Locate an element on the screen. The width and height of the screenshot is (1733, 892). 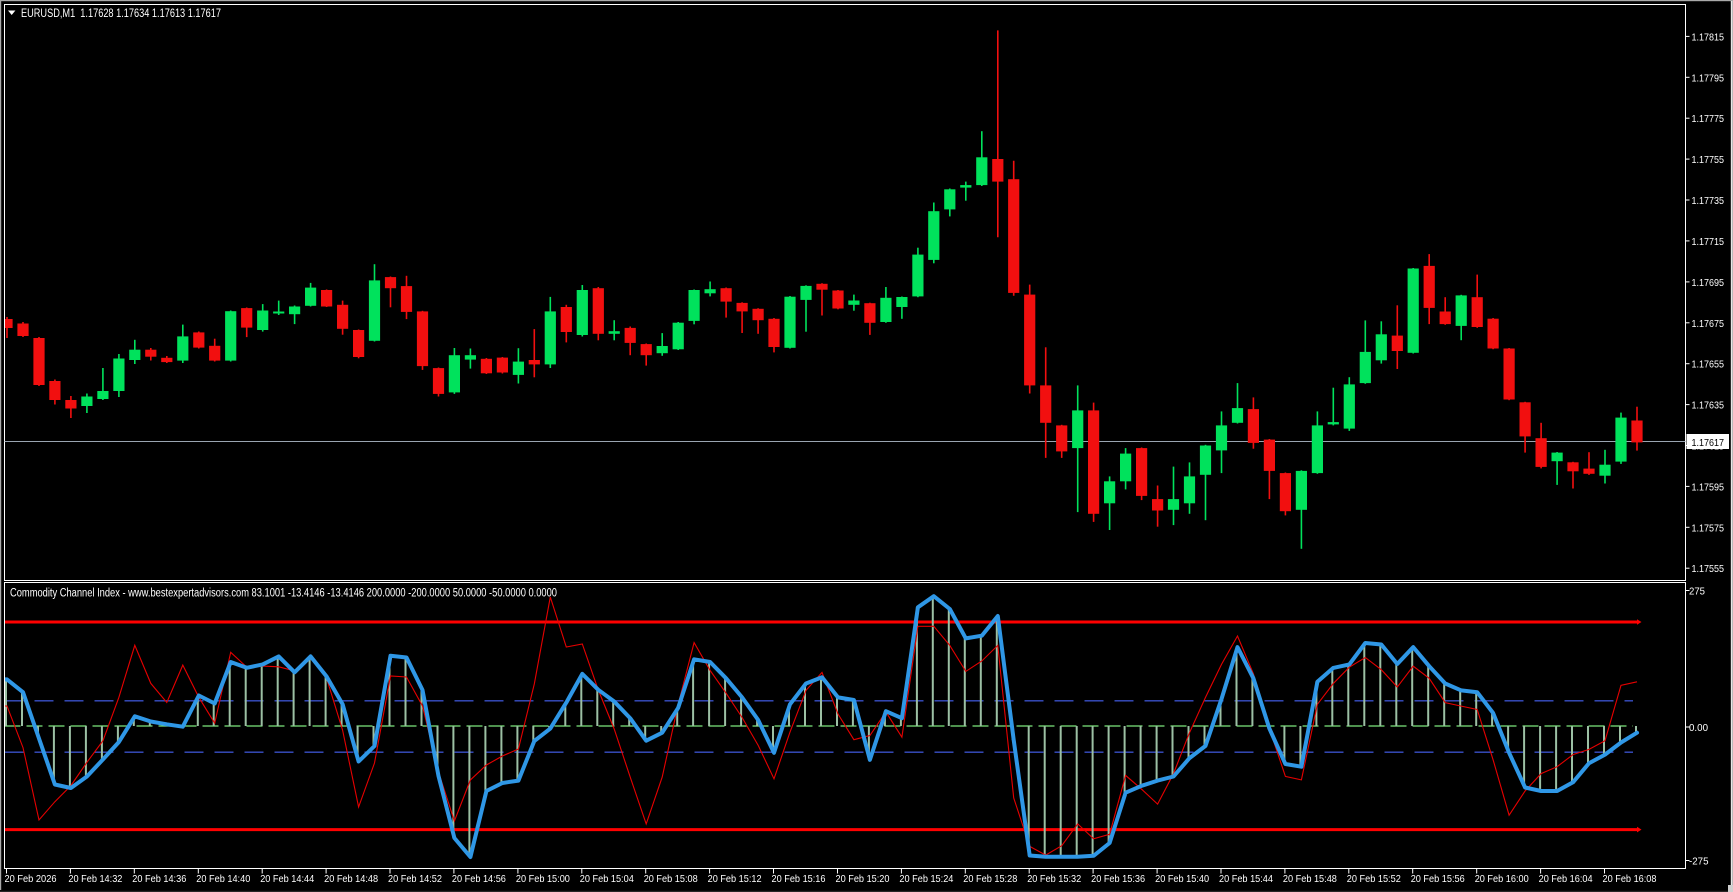
svg-text: 1.17555 is located at coordinates (1708, 569).